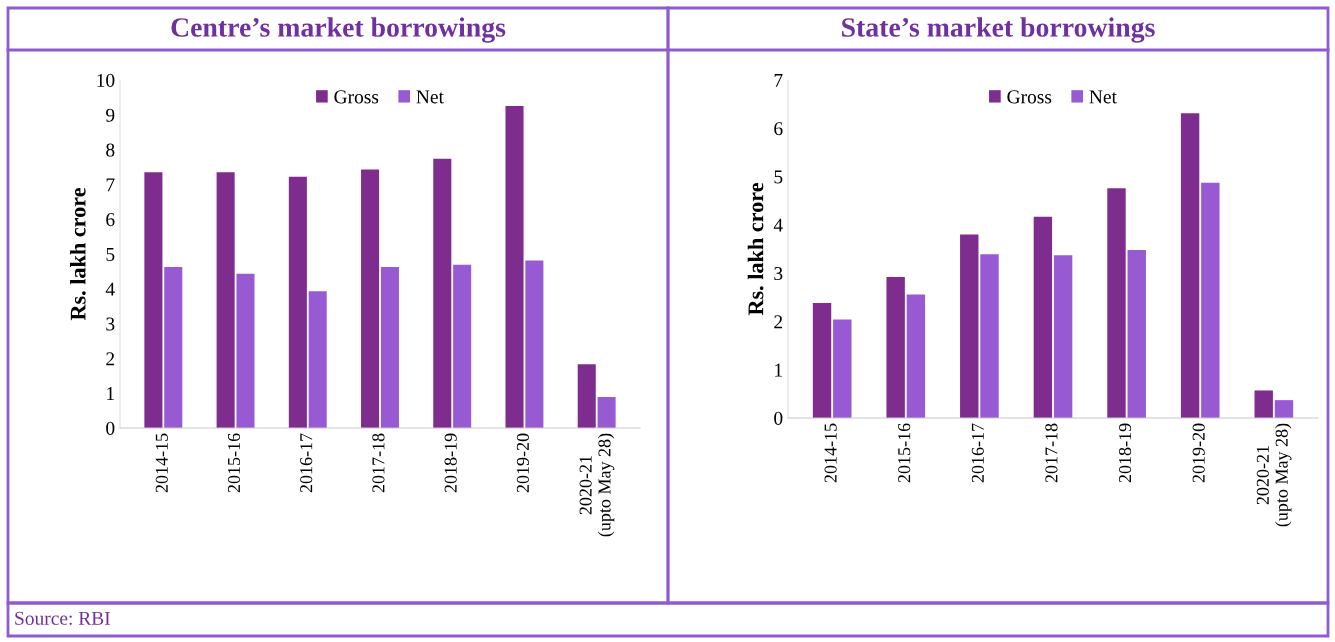 Image resolution: width=1335 pixels, height=642 pixels. What do you see at coordinates (110, 115) in the screenshot?
I see `y-tick-label: 9` at bounding box center [110, 115].